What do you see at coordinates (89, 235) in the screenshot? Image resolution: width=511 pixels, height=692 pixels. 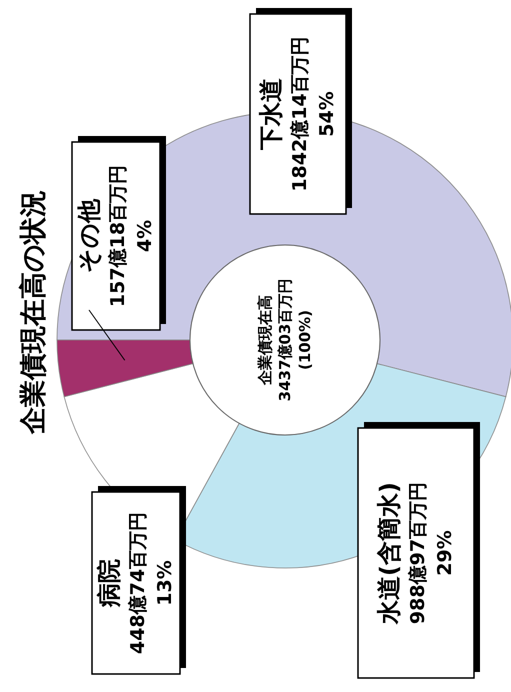 I see `slice-label: その他` at bounding box center [89, 235].